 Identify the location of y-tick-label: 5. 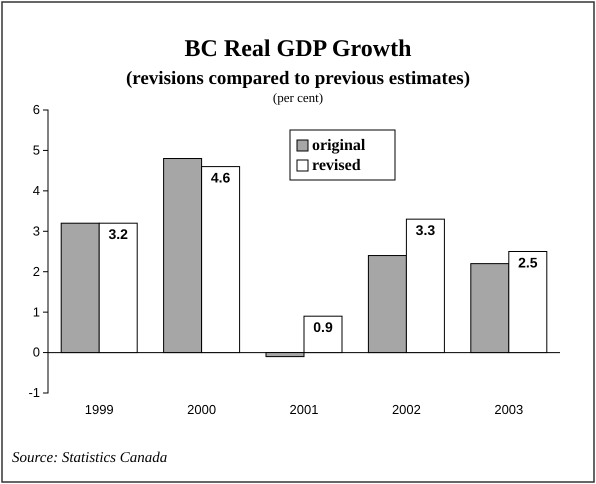
(36, 150).